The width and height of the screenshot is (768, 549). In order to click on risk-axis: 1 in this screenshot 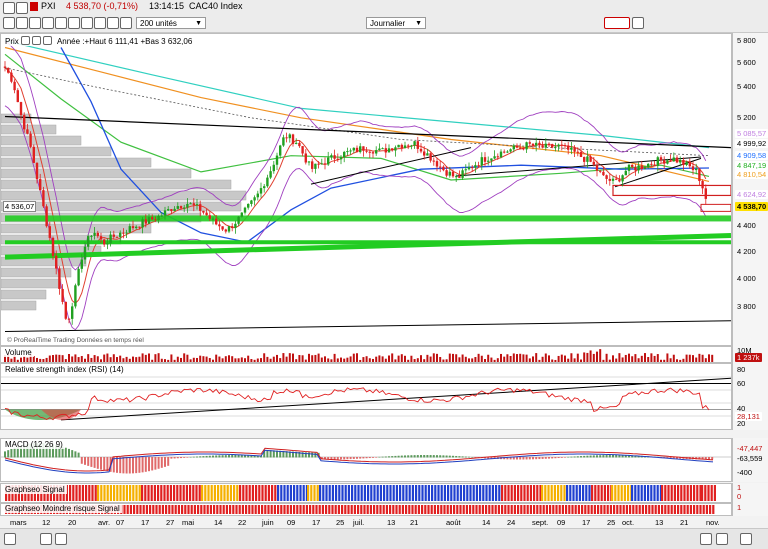, I will do `click(750, 509)`.